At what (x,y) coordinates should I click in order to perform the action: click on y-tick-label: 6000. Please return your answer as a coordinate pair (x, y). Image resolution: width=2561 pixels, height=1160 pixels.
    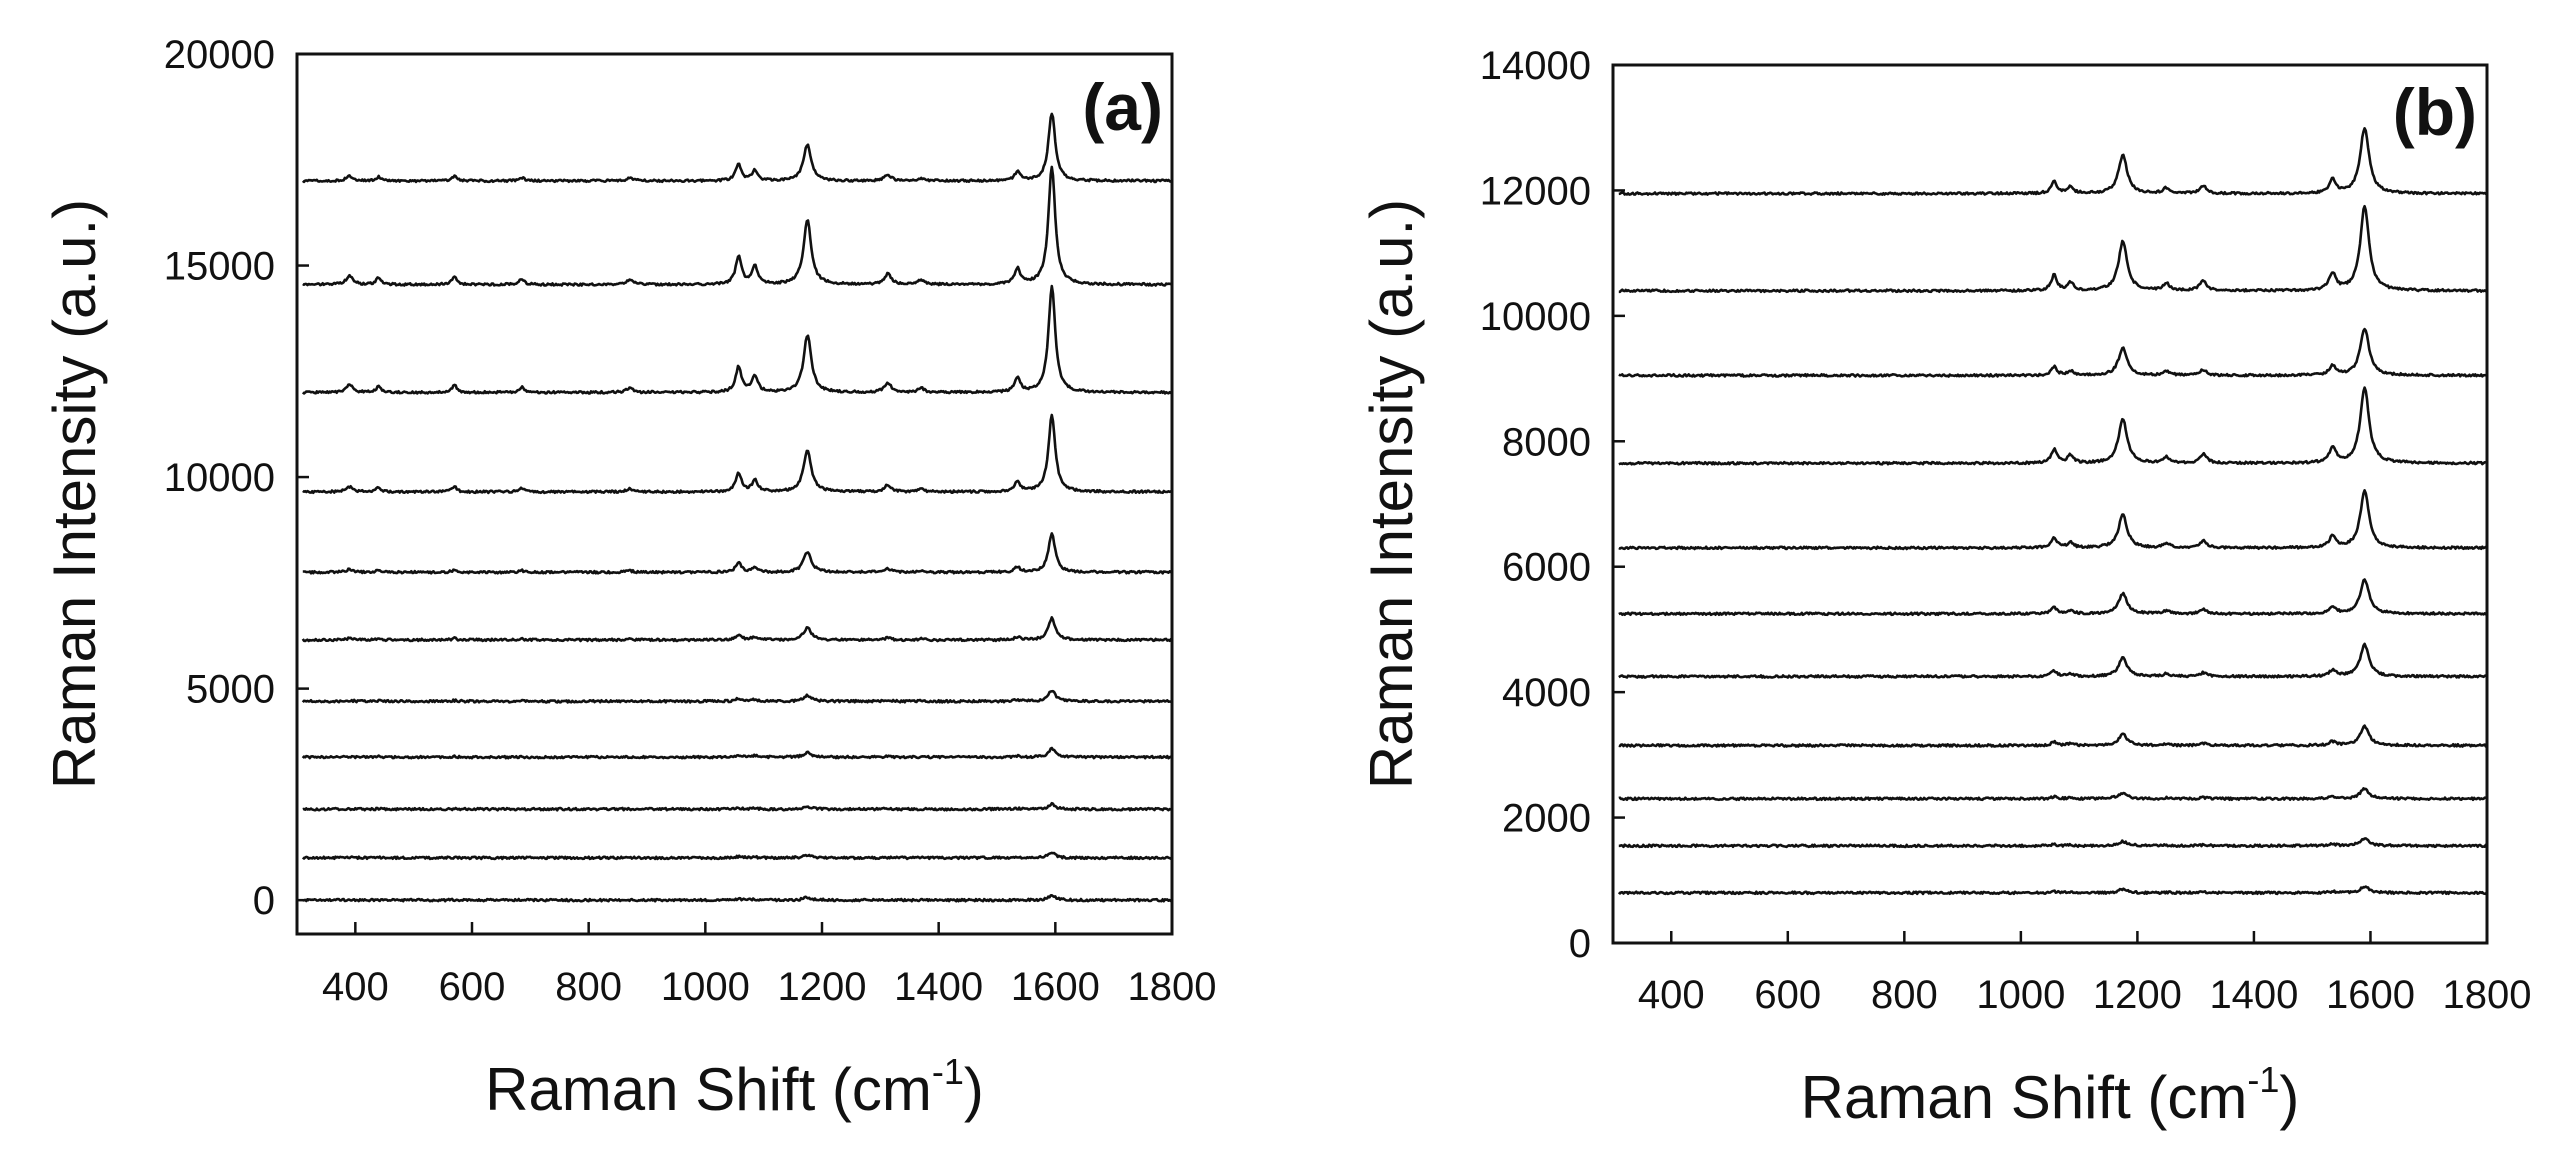
    Looking at the image, I should click on (1546, 568).